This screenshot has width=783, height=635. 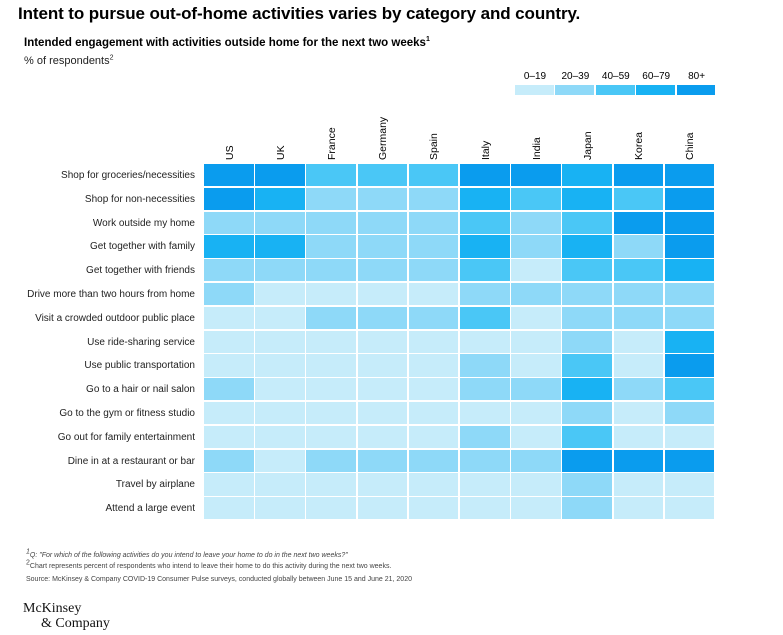 What do you see at coordinates (280, 318) in the screenshot?
I see `heatmap-cell-6-uk` at bounding box center [280, 318].